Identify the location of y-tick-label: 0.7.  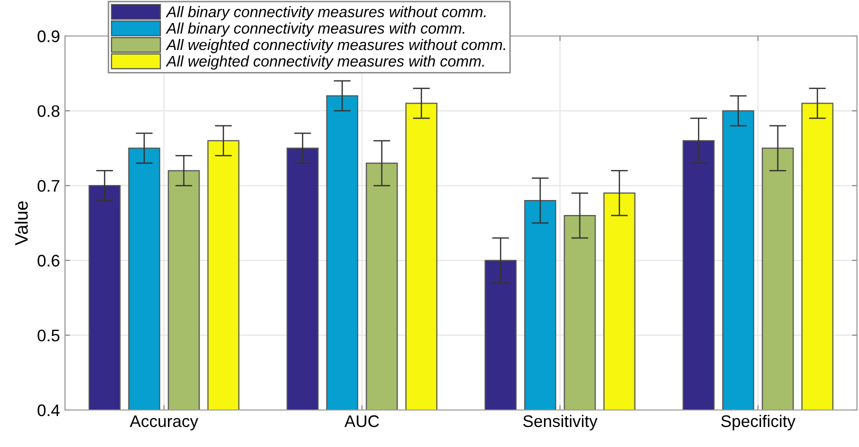
(49, 186).